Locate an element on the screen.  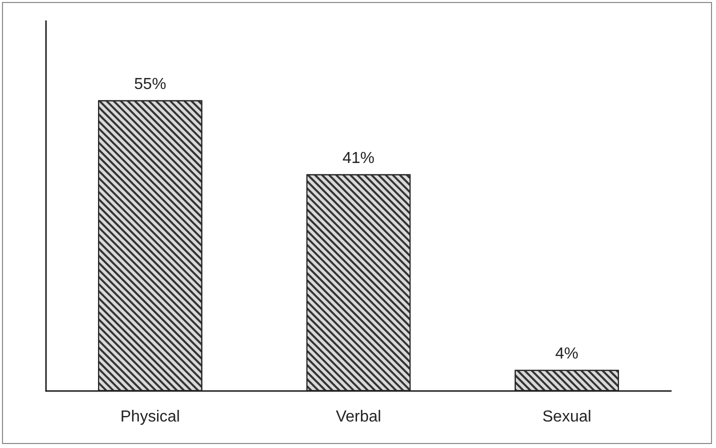
x-tick-label: Sexual is located at coordinates (567, 417).